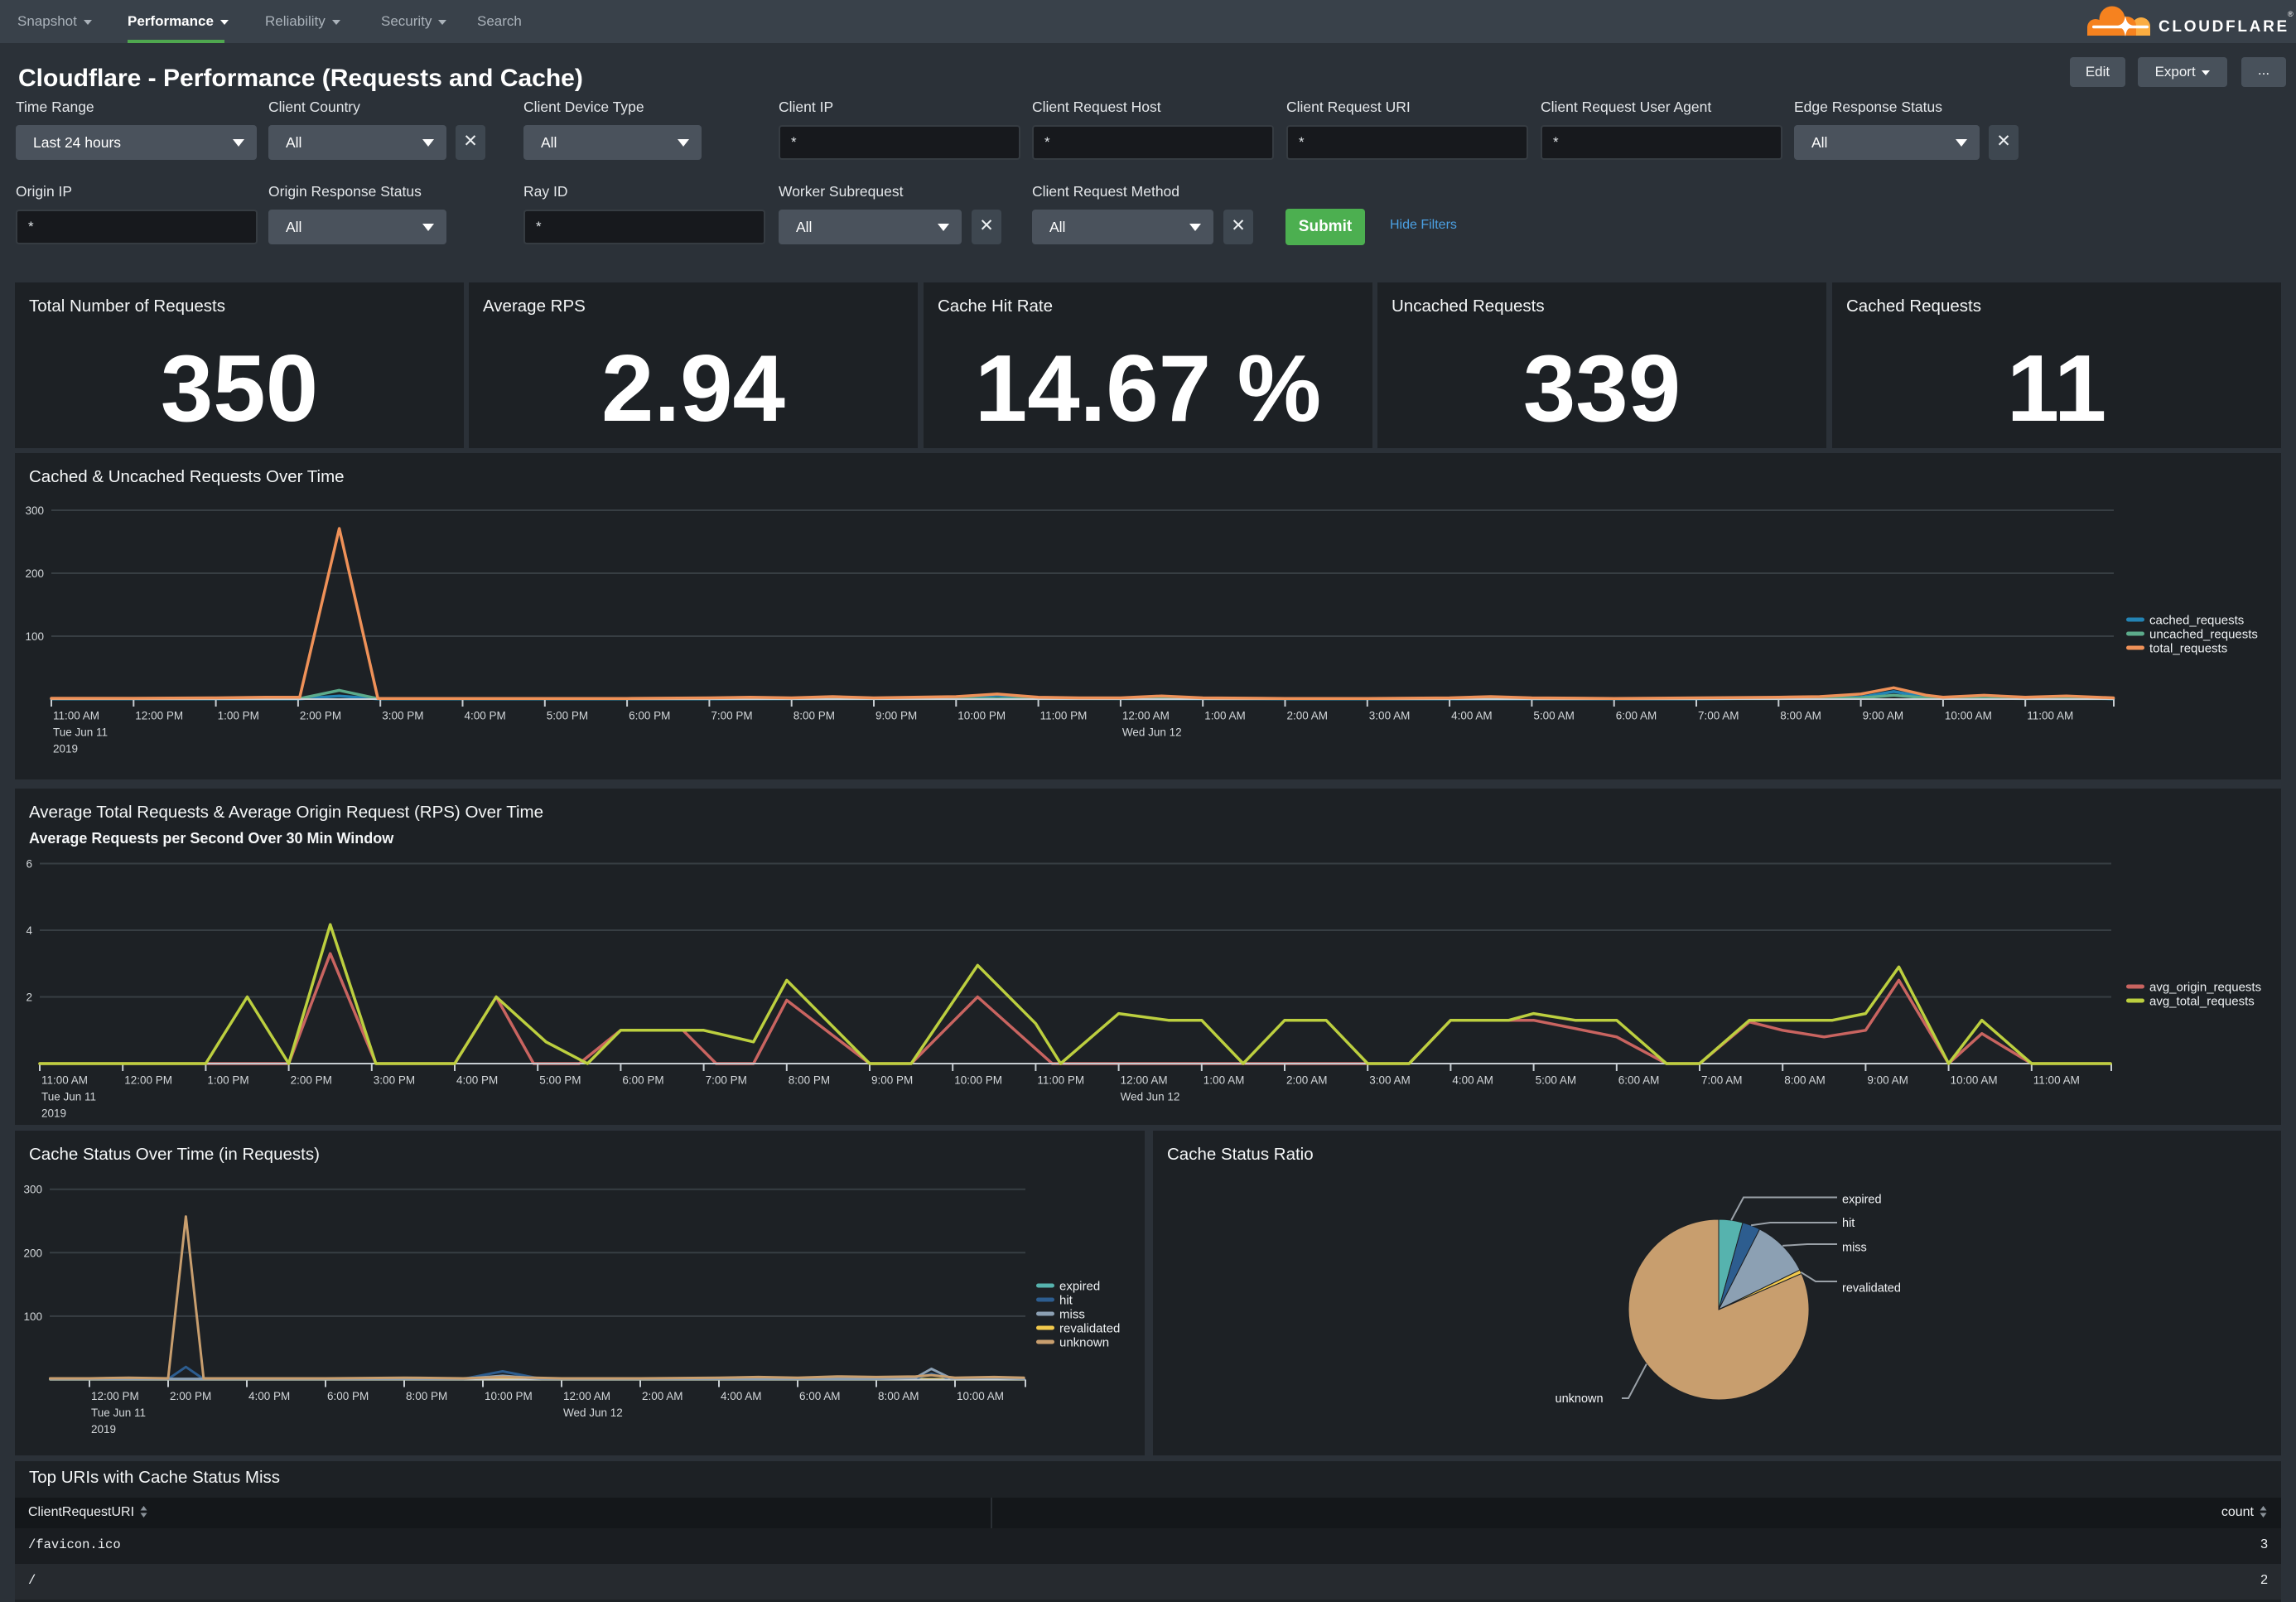 The width and height of the screenshot is (2296, 1602). I want to click on svg-text: cached_requests, so click(2196, 621).